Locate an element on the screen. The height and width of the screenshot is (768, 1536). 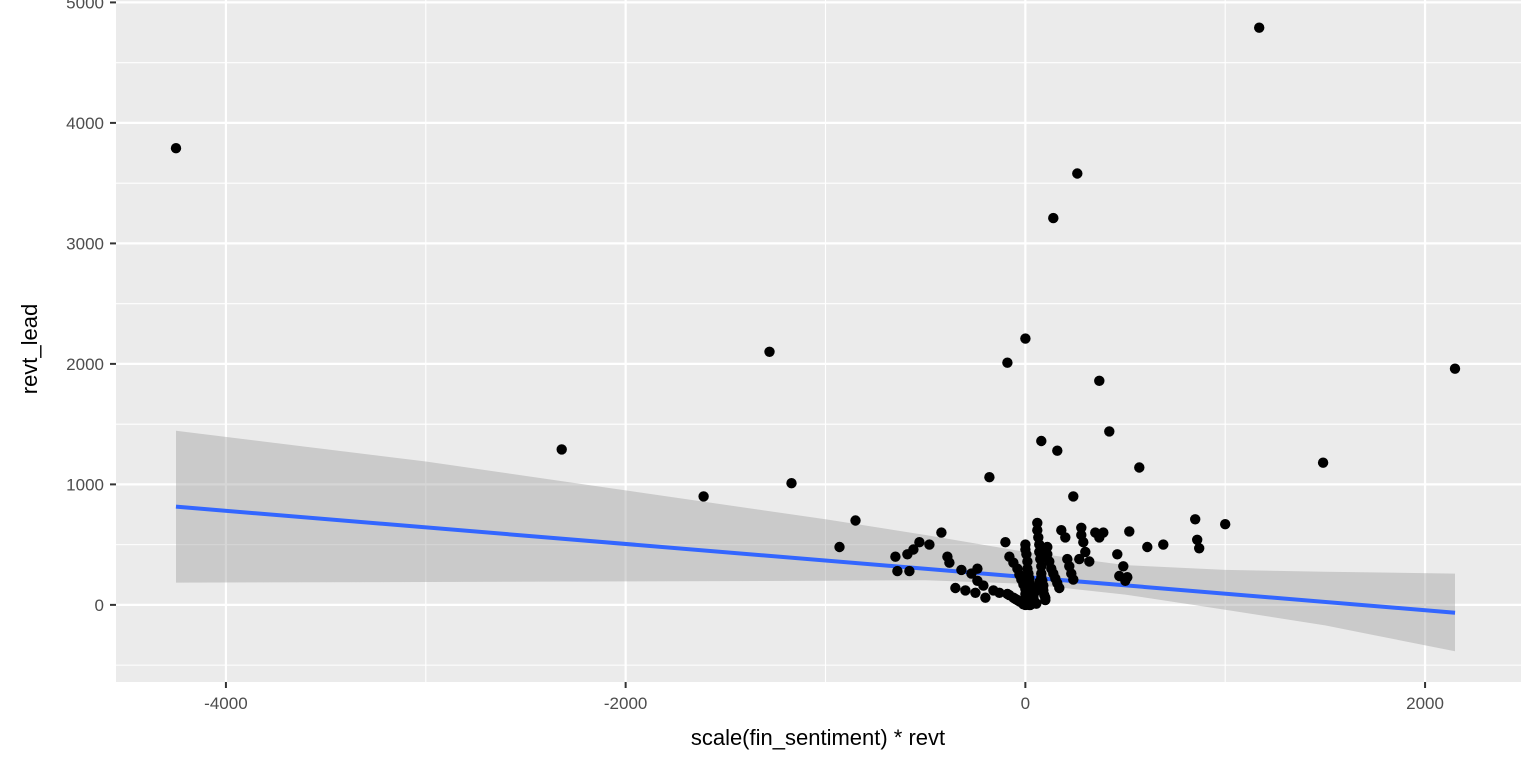
fit-line-layer is located at coordinates (815, 559).